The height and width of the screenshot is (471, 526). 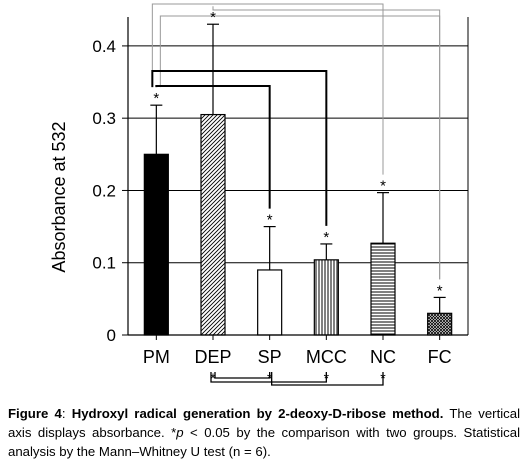 What do you see at coordinates (212, 357) in the screenshot?
I see `x-tick-label-dep: DEP` at bounding box center [212, 357].